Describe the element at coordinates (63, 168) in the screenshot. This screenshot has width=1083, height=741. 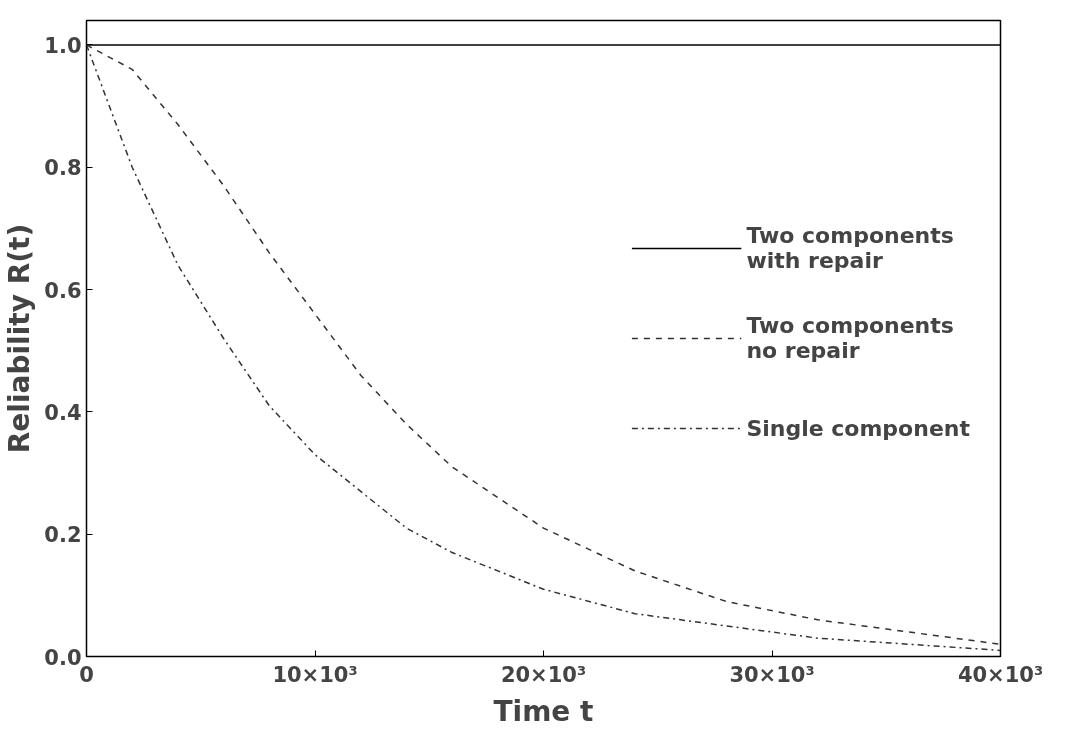
I see `y-tick-label: 0.8` at that location.